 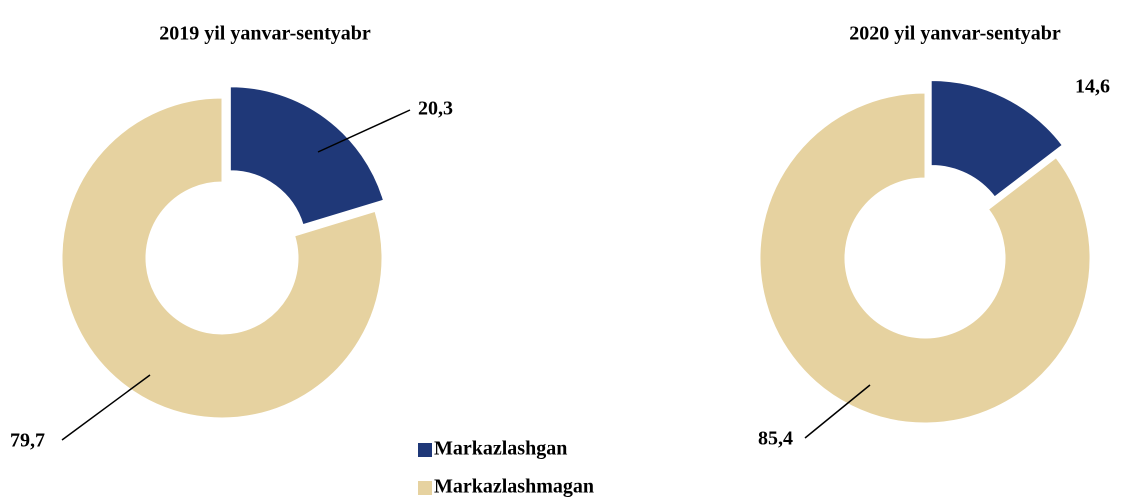 What do you see at coordinates (27, 441) in the screenshot?
I see `data-label: 79,7` at bounding box center [27, 441].